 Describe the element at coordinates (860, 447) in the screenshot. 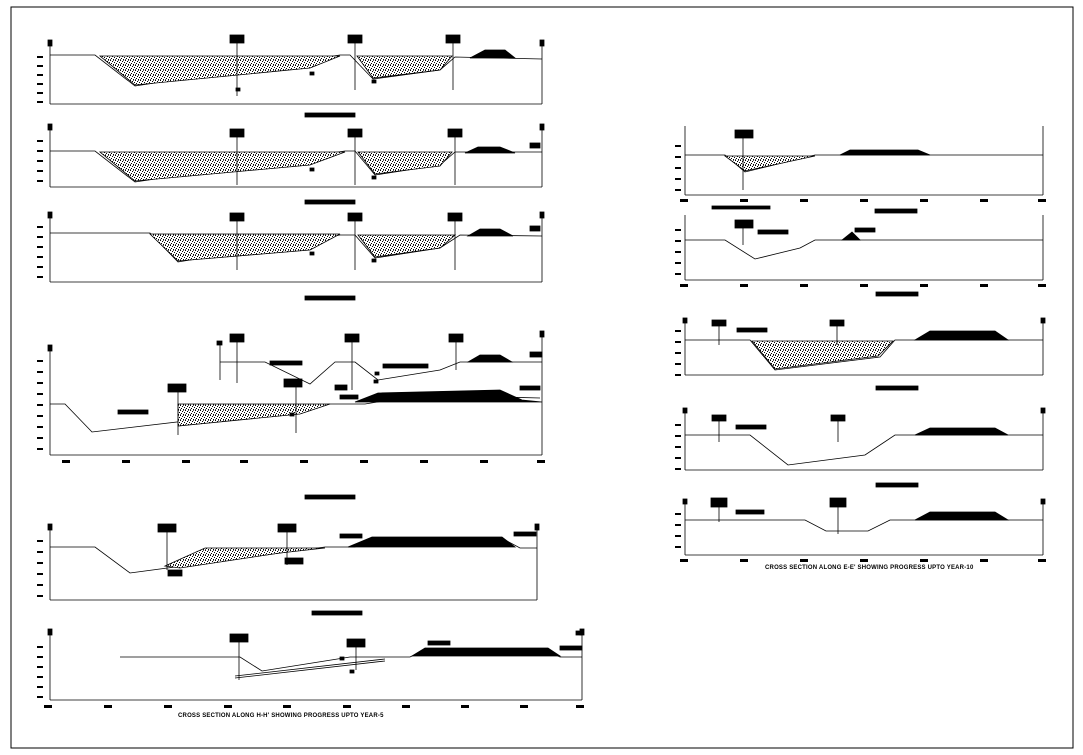

I see `section-panel-r4` at that location.